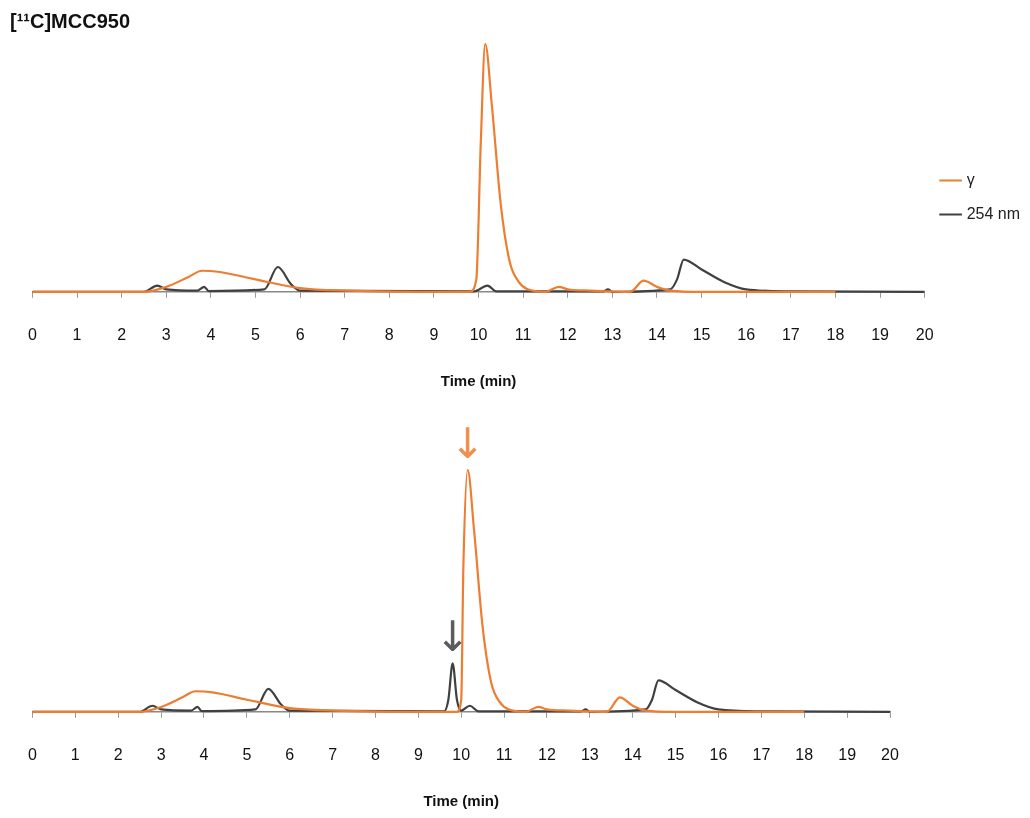 The width and height of the screenshot is (1030, 818). Describe the element at coordinates (993, 213) in the screenshot. I see `legend-label: 254 nm` at that location.